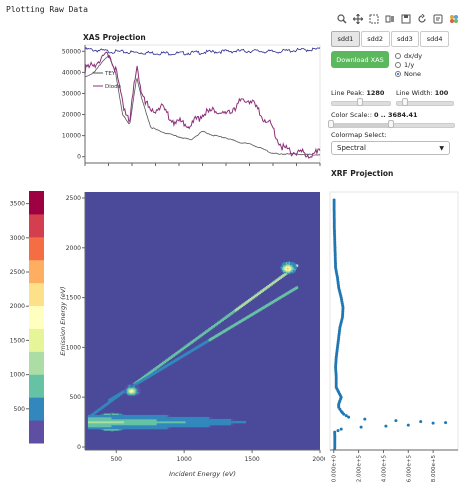 This screenshot has width=474, height=501. I want to click on zoom-icon, so click(341, 18).